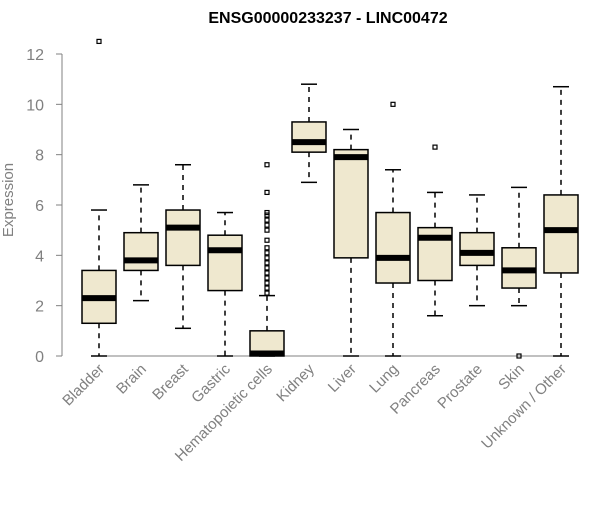 The image size is (600, 505). What do you see at coordinates (460, 387) in the screenshot?
I see `x-tick-label: Prostate` at bounding box center [460, 387].